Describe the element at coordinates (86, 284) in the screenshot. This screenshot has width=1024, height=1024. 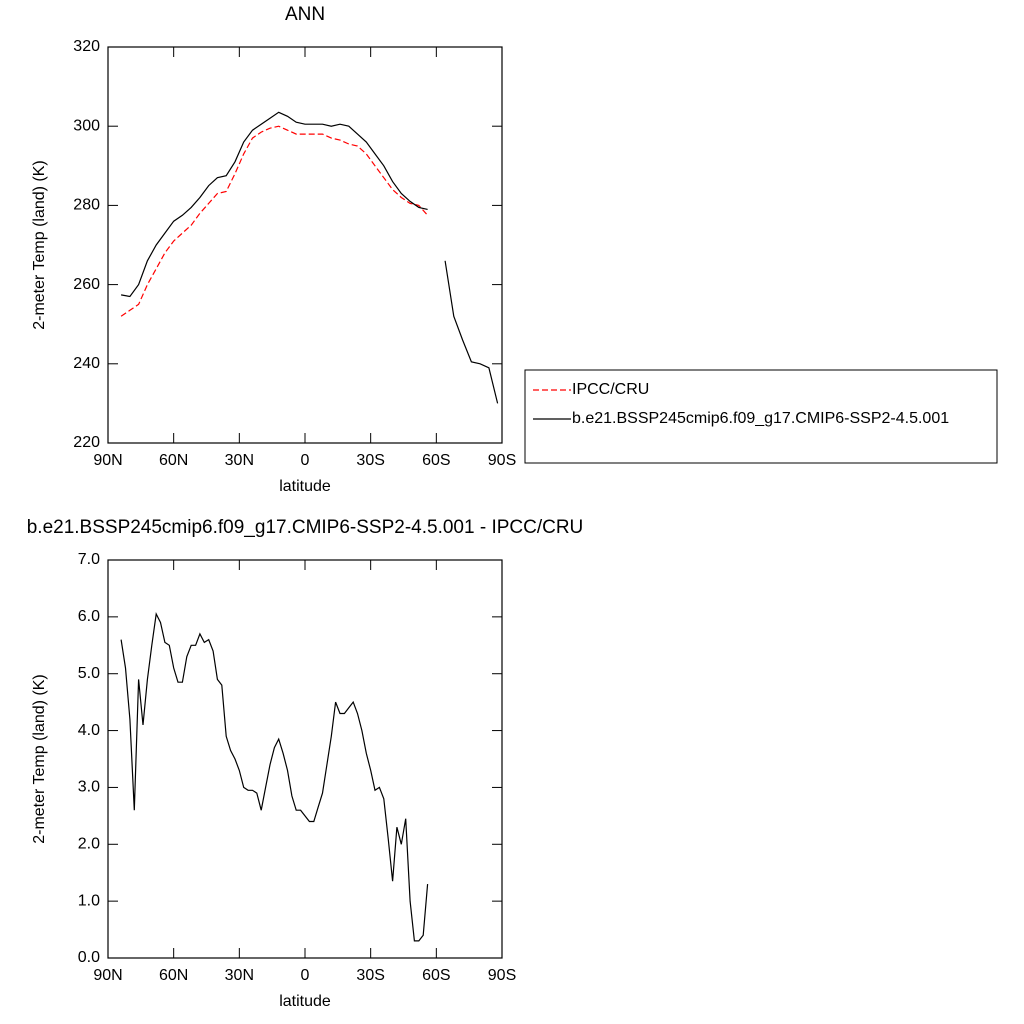
I see `y-tick-label: 260` at that location.